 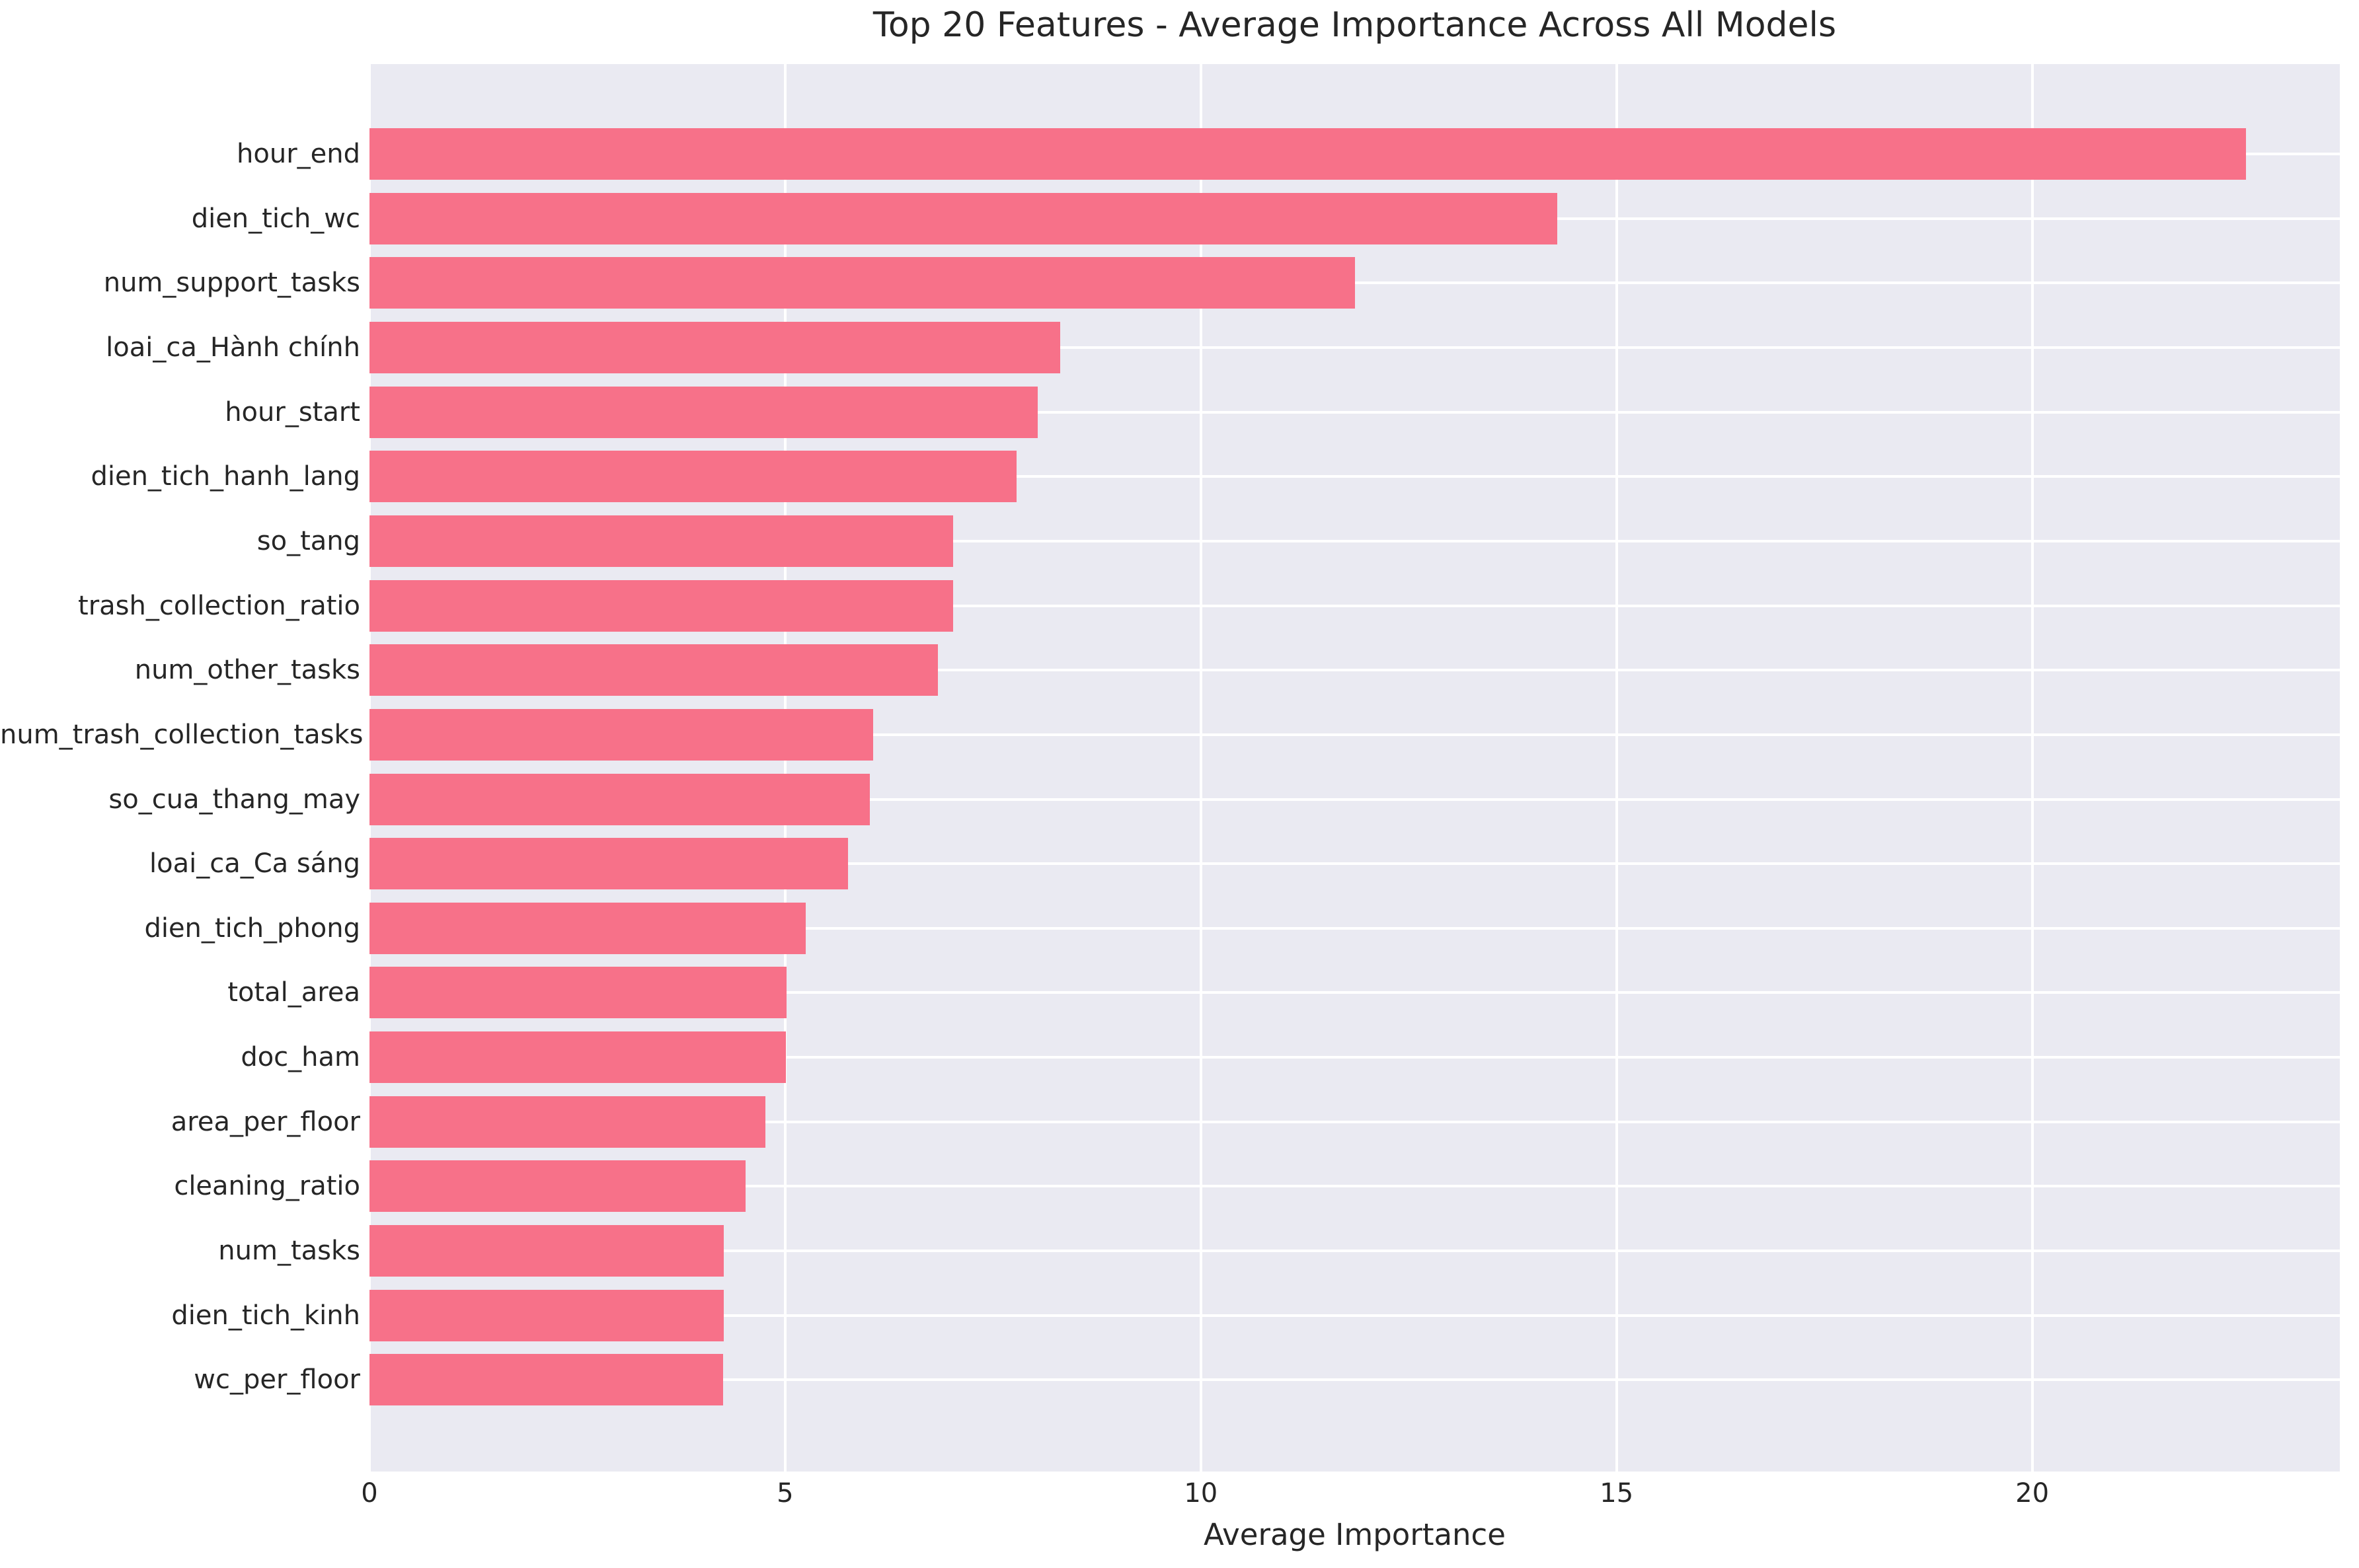 What do you see at coordinates (233, 347) in the screenshot?
I see `y-tick-label: loai_ca_Hành chính` at bounding box center [233, 347].